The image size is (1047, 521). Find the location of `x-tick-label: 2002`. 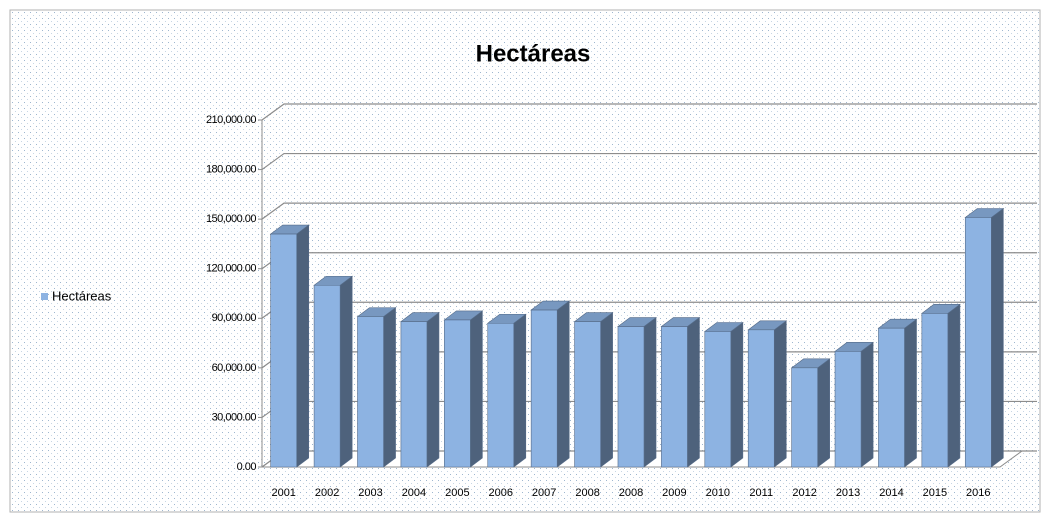

x-tick-label: 2002 is located at coordinates (327, 493).